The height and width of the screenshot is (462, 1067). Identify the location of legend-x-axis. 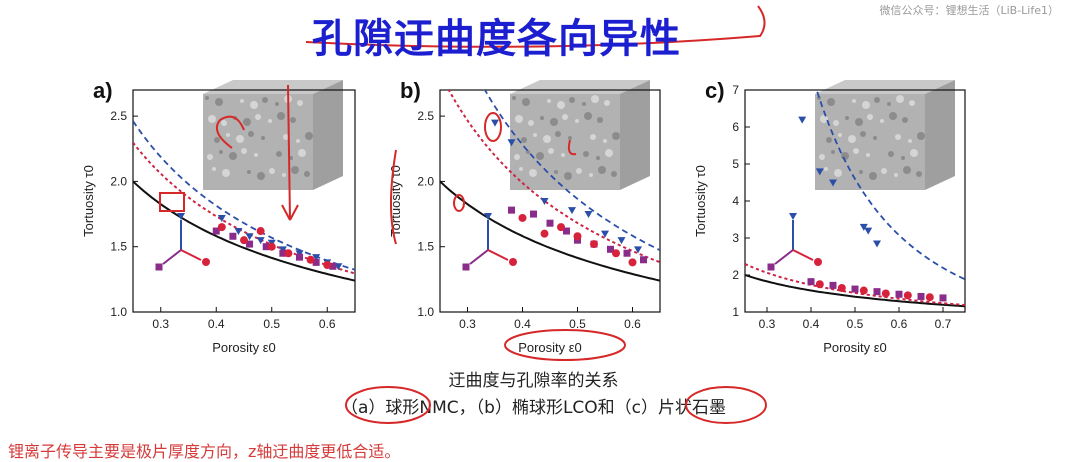
(479, 257).